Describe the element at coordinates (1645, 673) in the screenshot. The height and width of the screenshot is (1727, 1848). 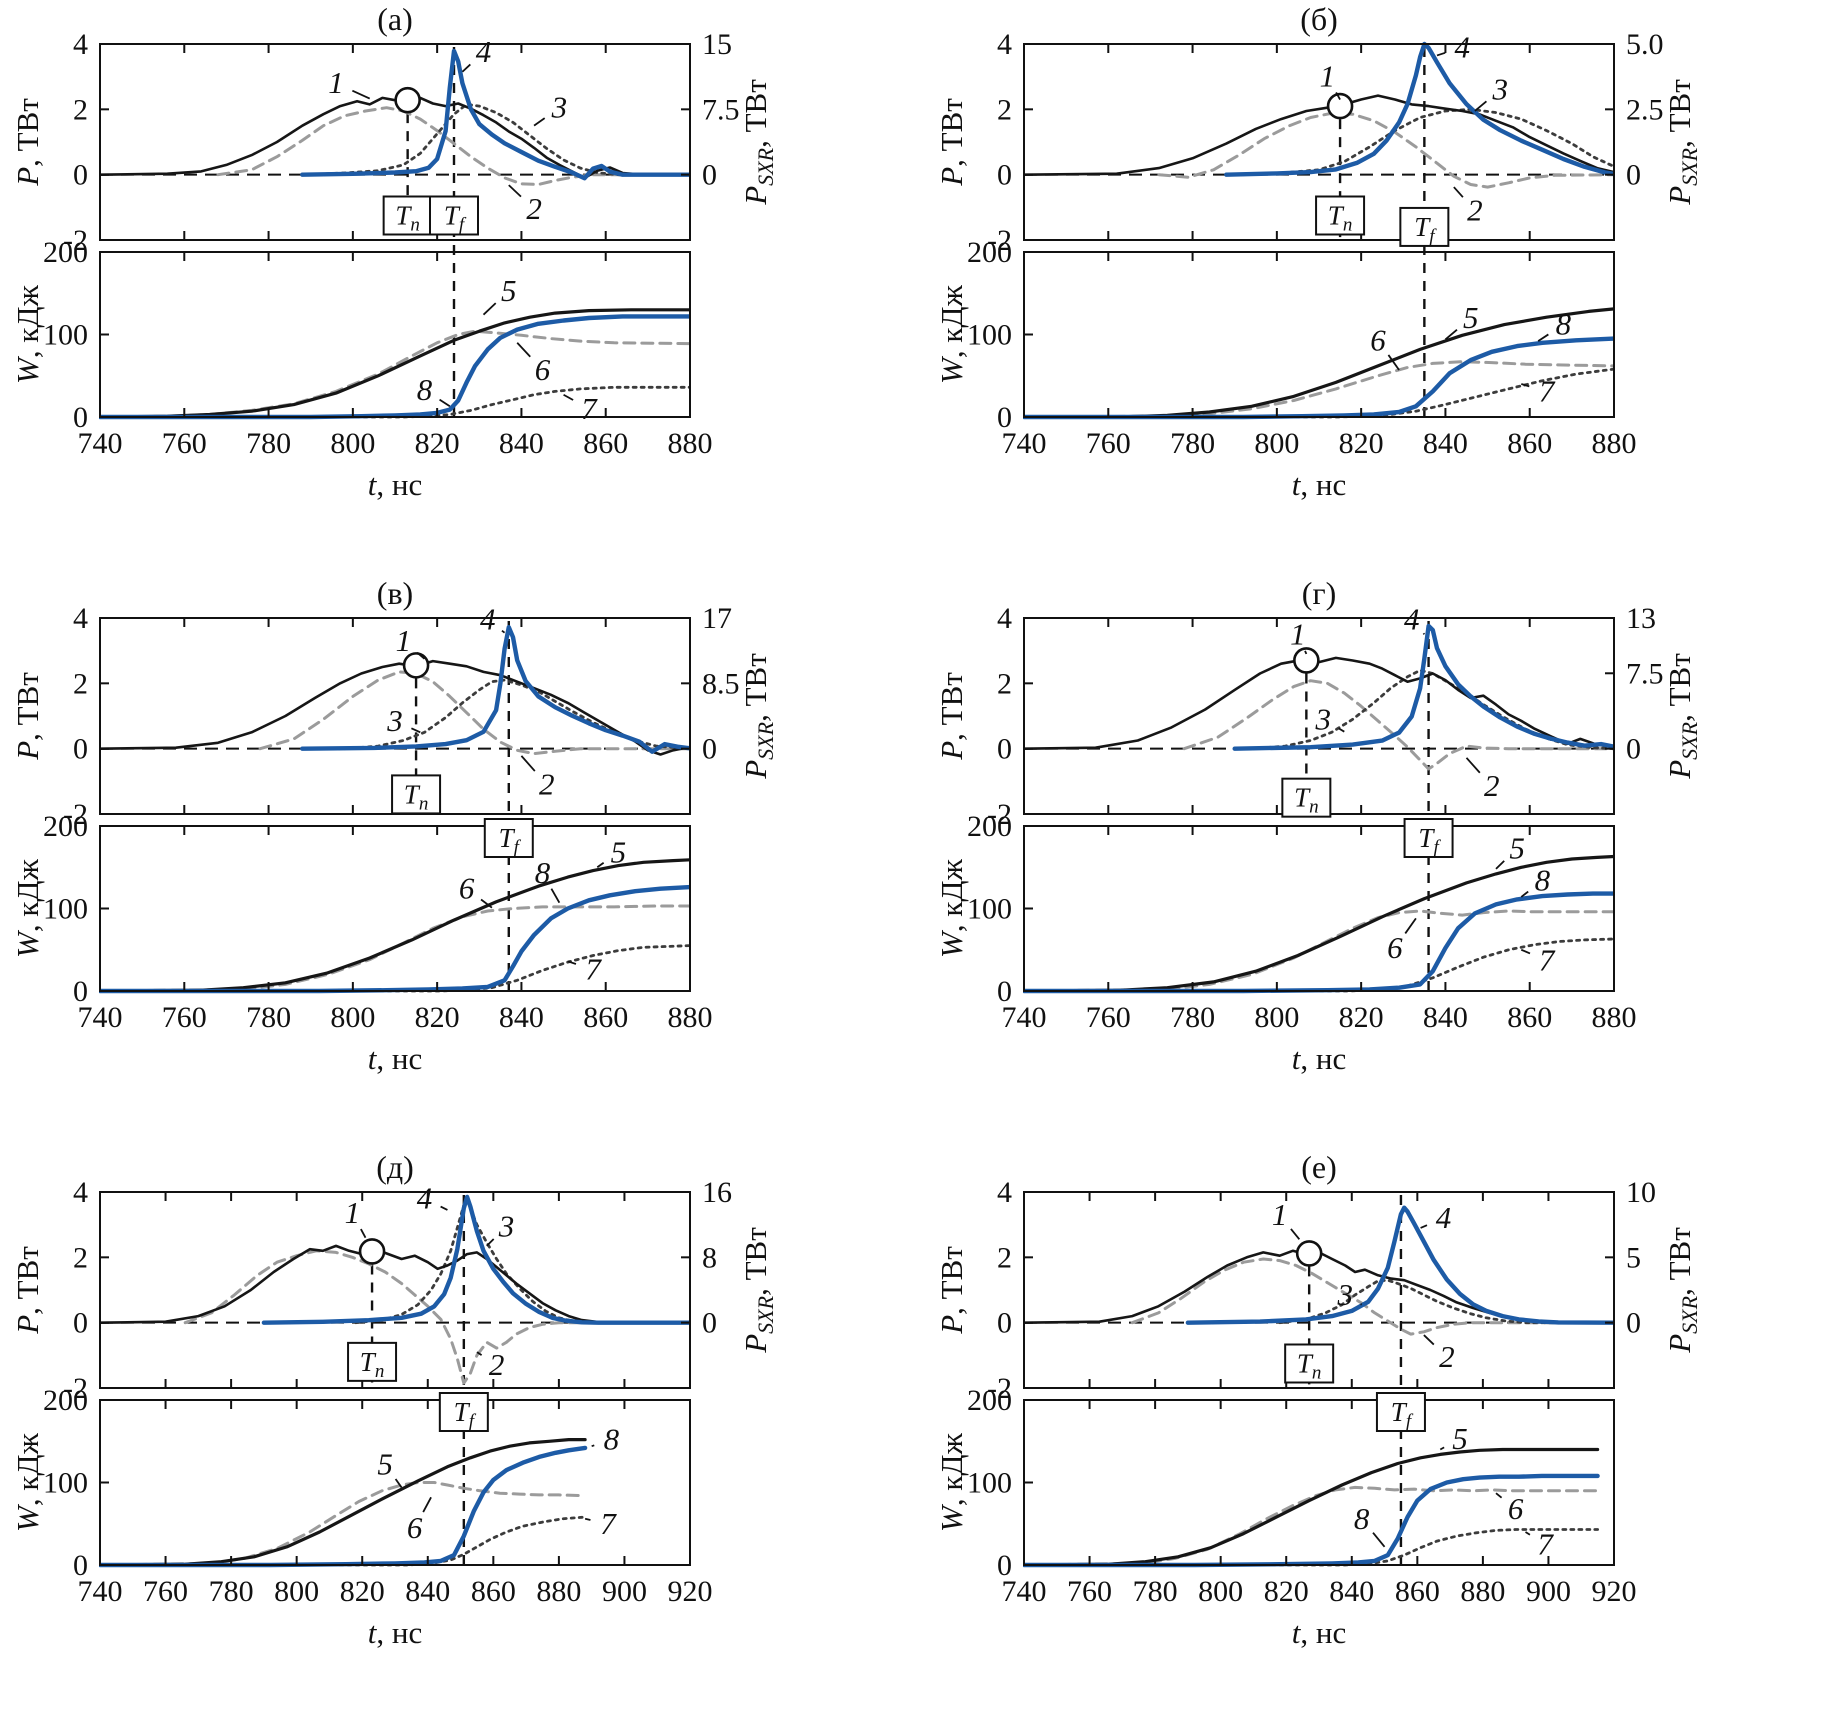
I see `right-tick-label: 7.5` at that location.